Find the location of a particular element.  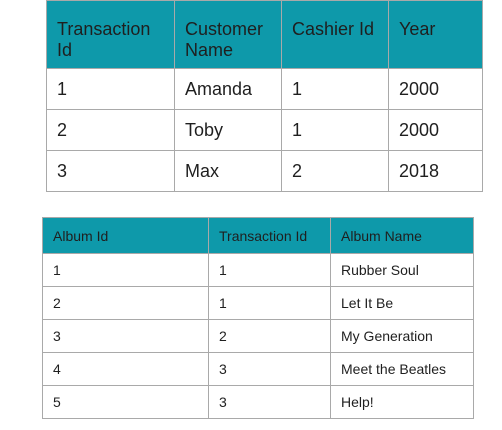

album-transaction-id-cell: 2 is located at coordinates (269, 336).